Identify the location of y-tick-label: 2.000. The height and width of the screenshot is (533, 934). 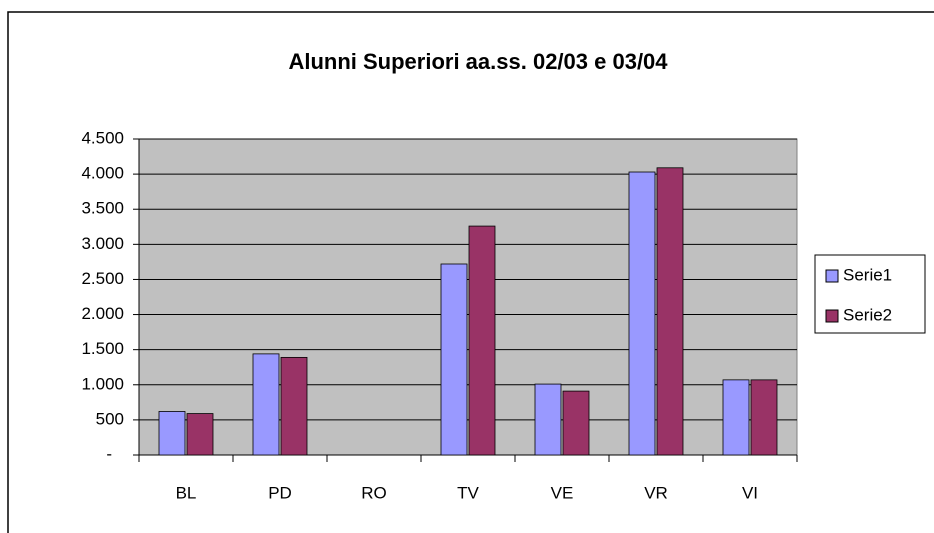
(102, 313).